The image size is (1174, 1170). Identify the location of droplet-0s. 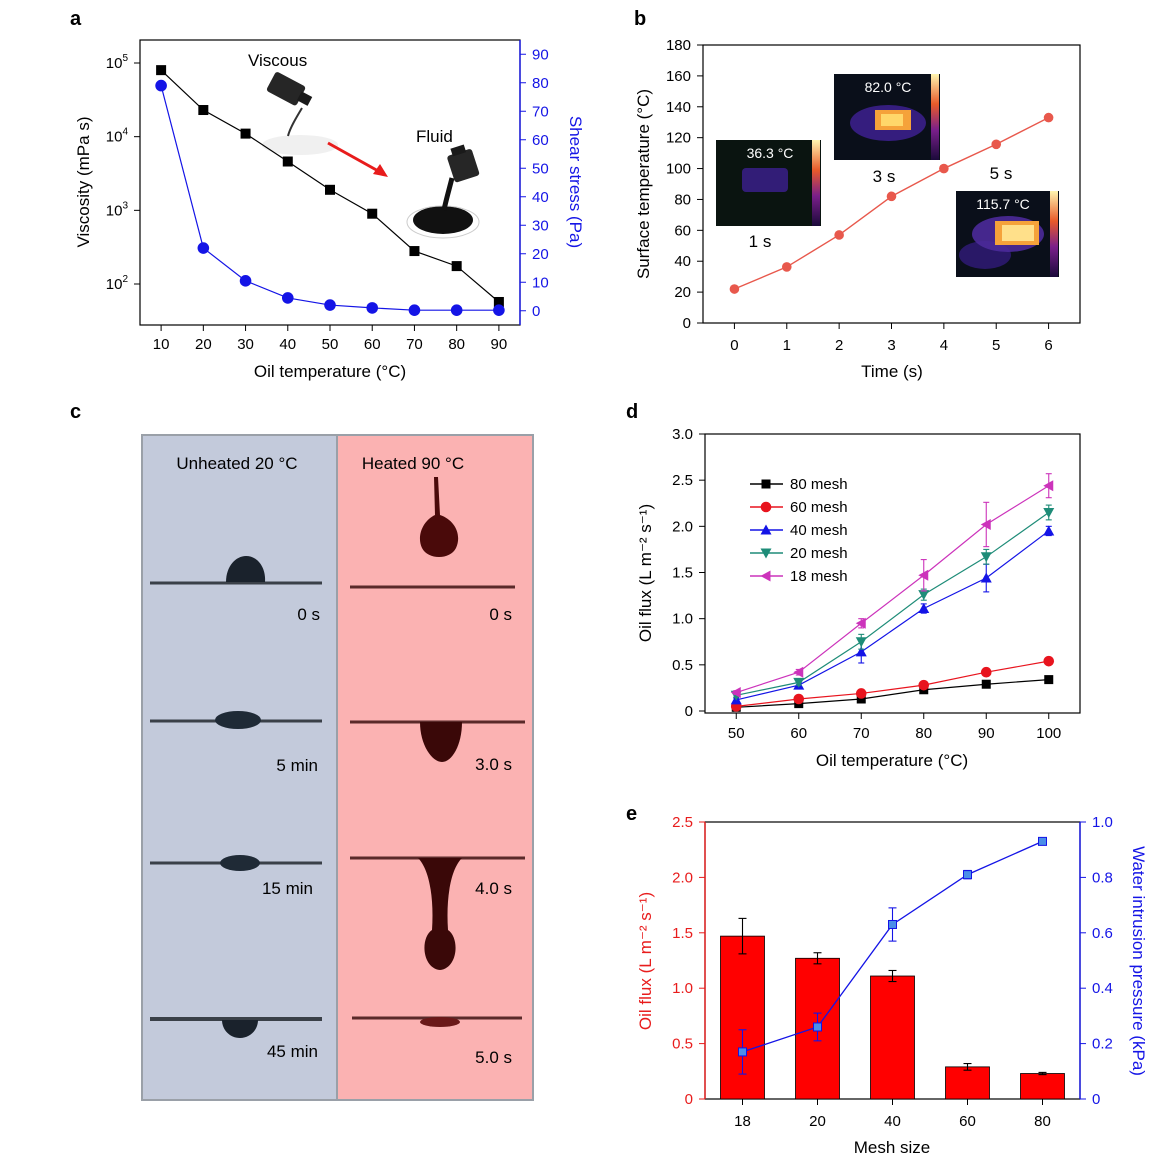
(246, 569).